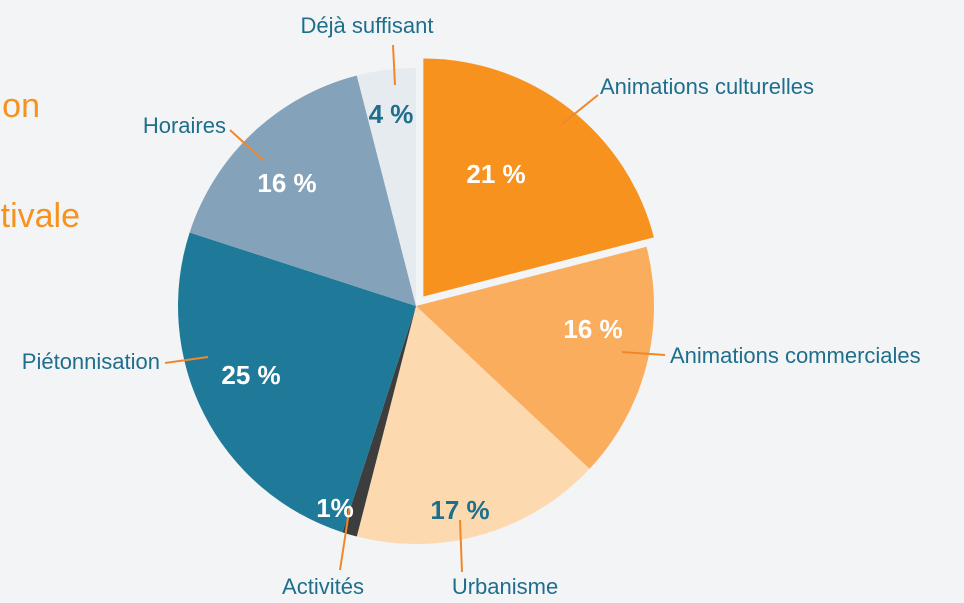  What do you see at coordinates (505, 586) in the screenshot?
I see `category-label: Urbanisme` at bounding box center [505, 586].